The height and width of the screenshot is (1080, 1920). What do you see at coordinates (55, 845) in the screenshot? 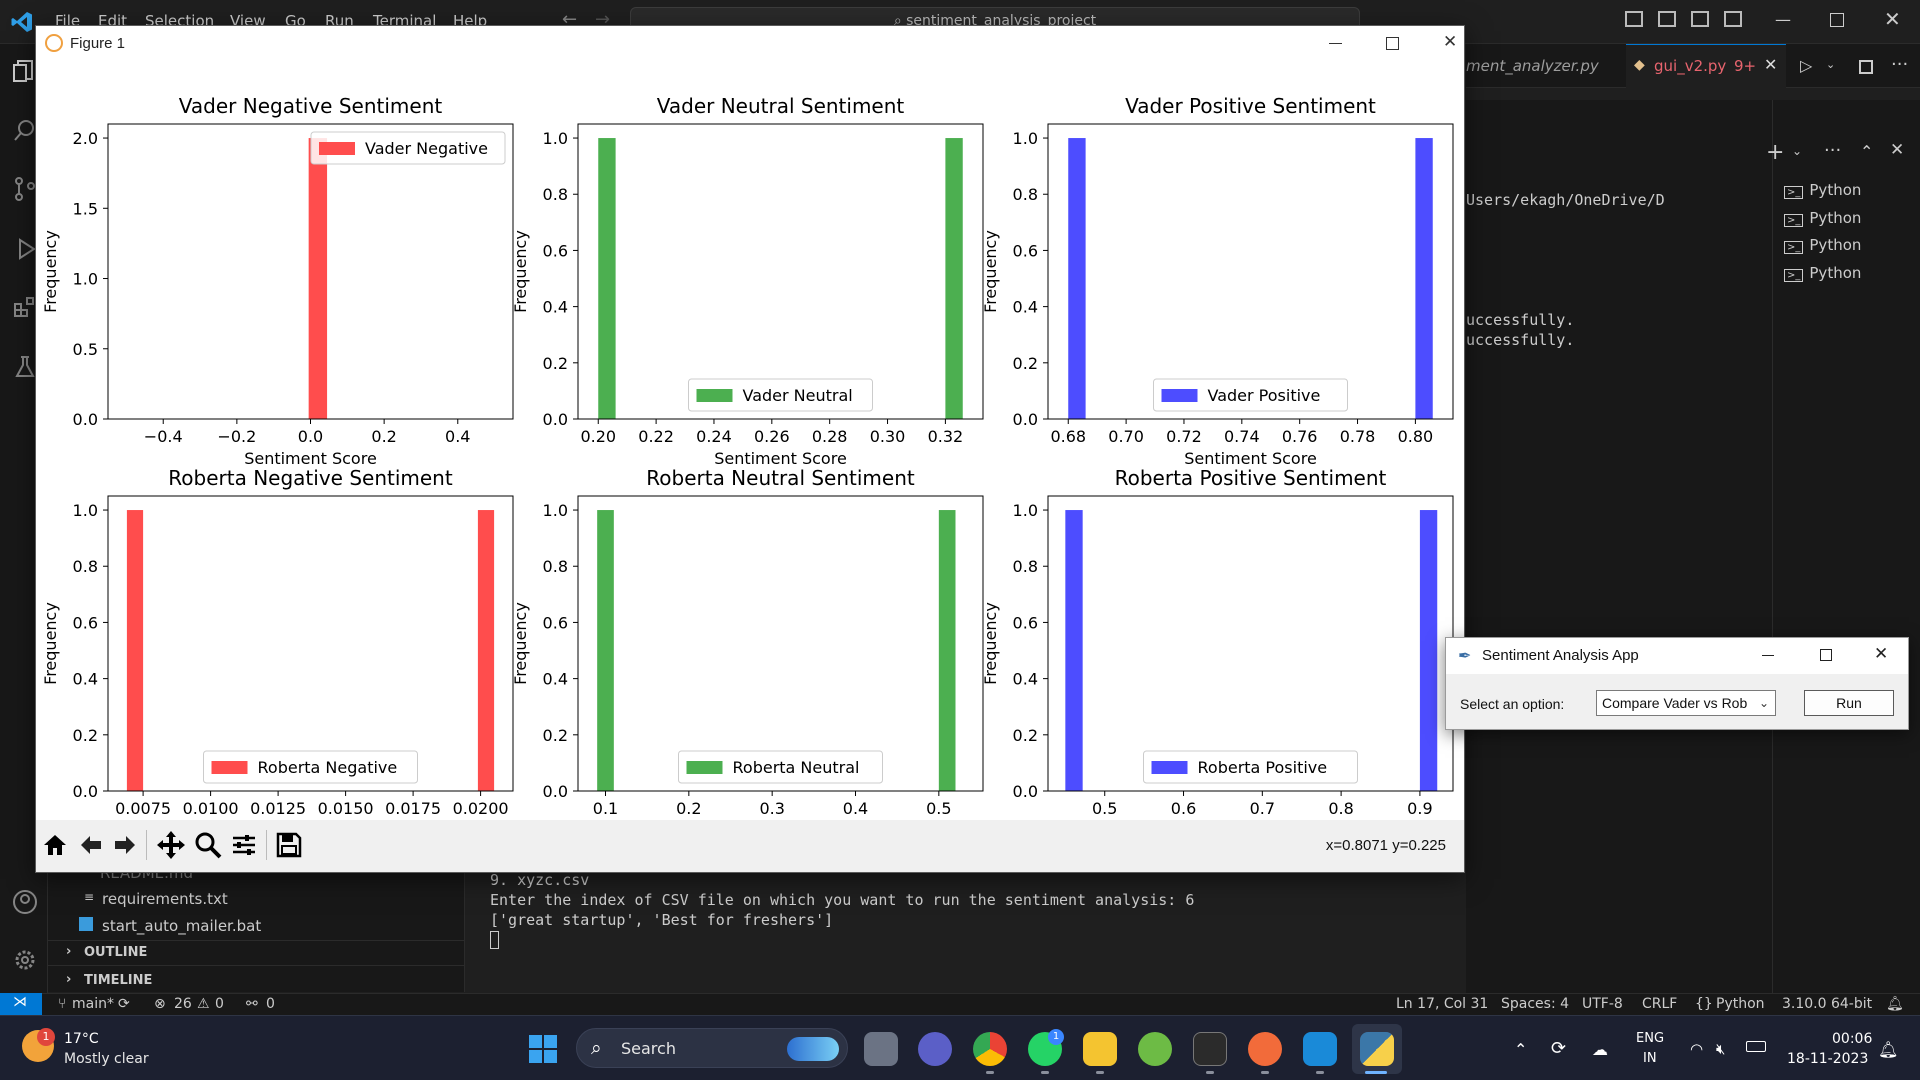
I see `home-icon` at bounding box center [55, 845].